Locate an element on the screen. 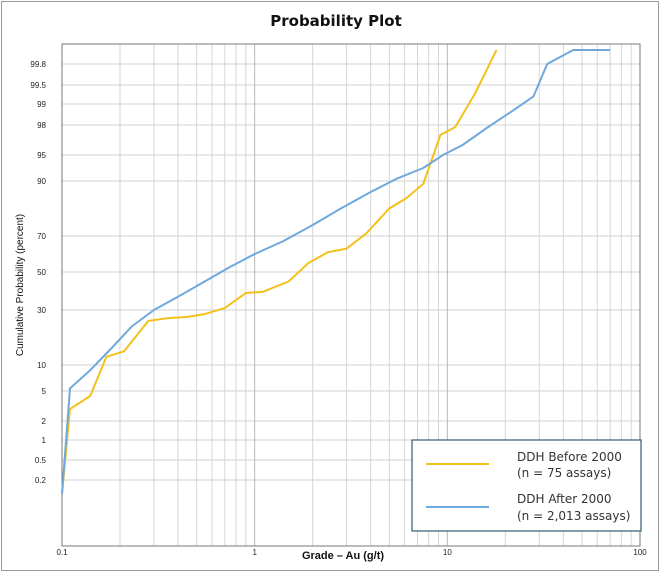 The height and width of the screenshot is (574, 662). y-tick-label: 50 is located at coordinates (41, 272).